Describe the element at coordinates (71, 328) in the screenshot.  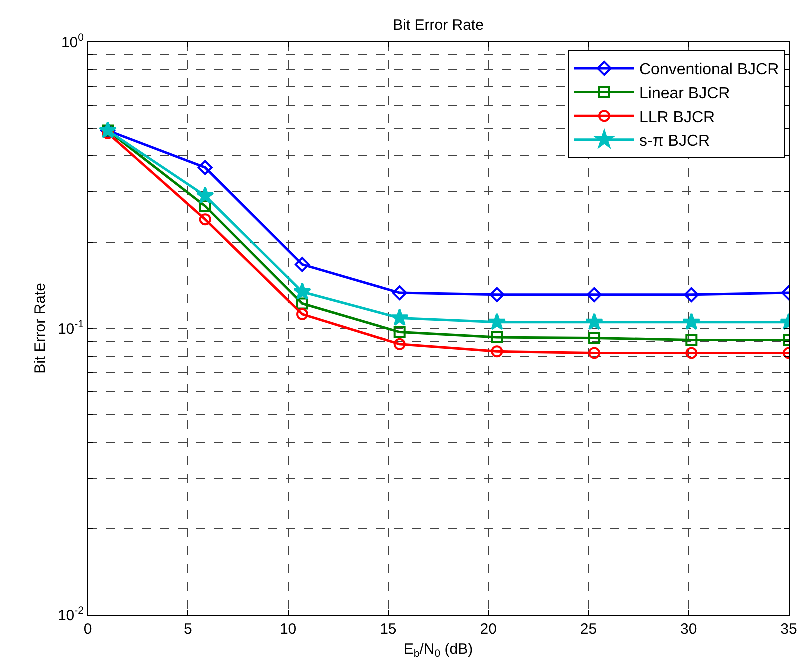
I see `y-tick-label: 10$^{-1}$` at that location.